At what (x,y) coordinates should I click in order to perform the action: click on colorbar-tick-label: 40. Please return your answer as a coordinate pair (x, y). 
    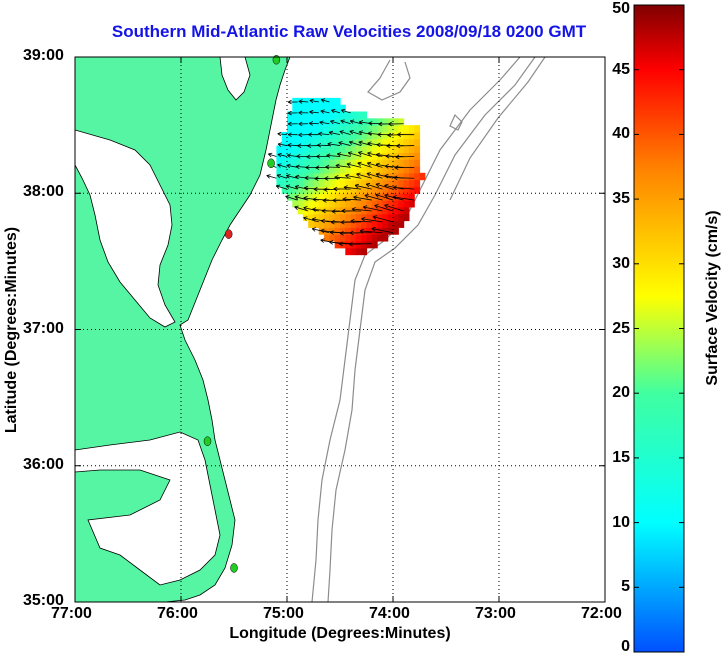
    Looking at the image, I should click on (621, 134).